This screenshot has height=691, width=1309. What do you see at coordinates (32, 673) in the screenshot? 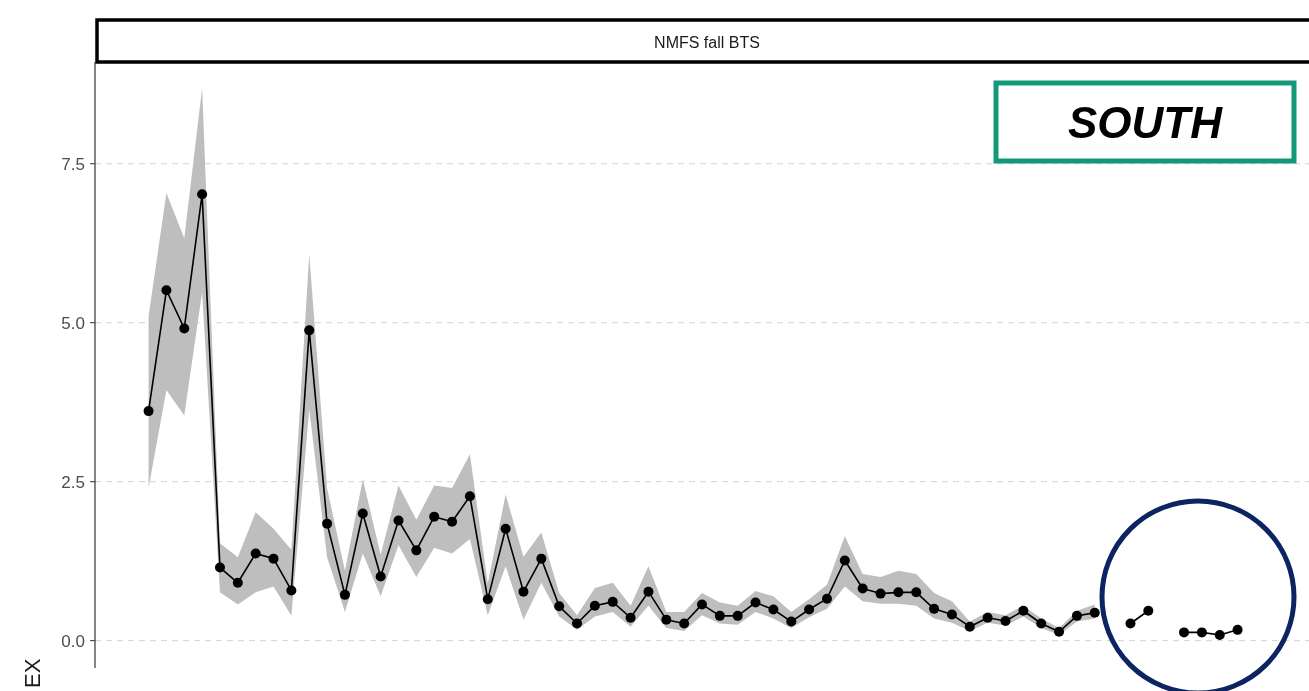
I see `y-axis-title: EX` at bounding box center [32, 673].